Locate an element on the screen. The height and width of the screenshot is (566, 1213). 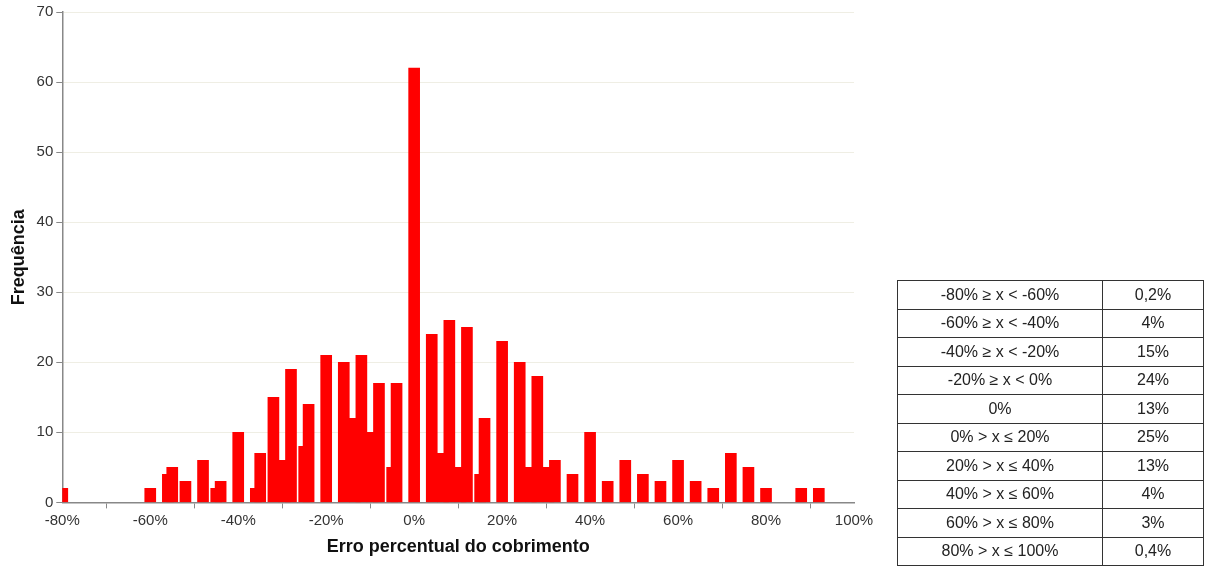
x-tick-label: 20% is located at coordinates (502, 519).